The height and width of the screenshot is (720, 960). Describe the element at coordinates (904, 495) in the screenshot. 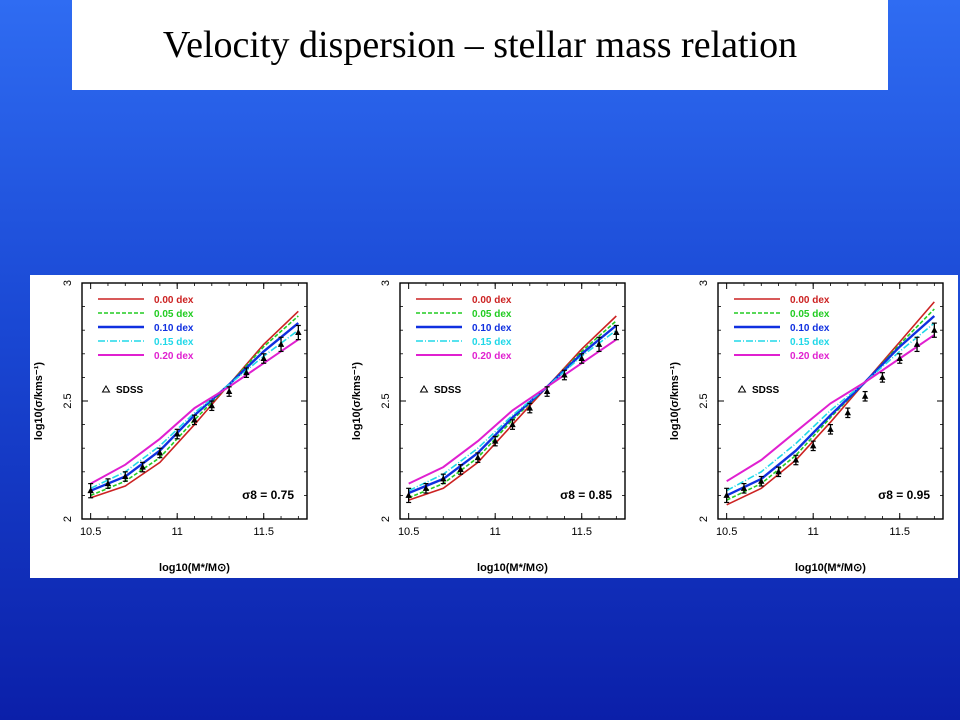

I see `sigma8-annotation: σ8 = 0.95` at that location.